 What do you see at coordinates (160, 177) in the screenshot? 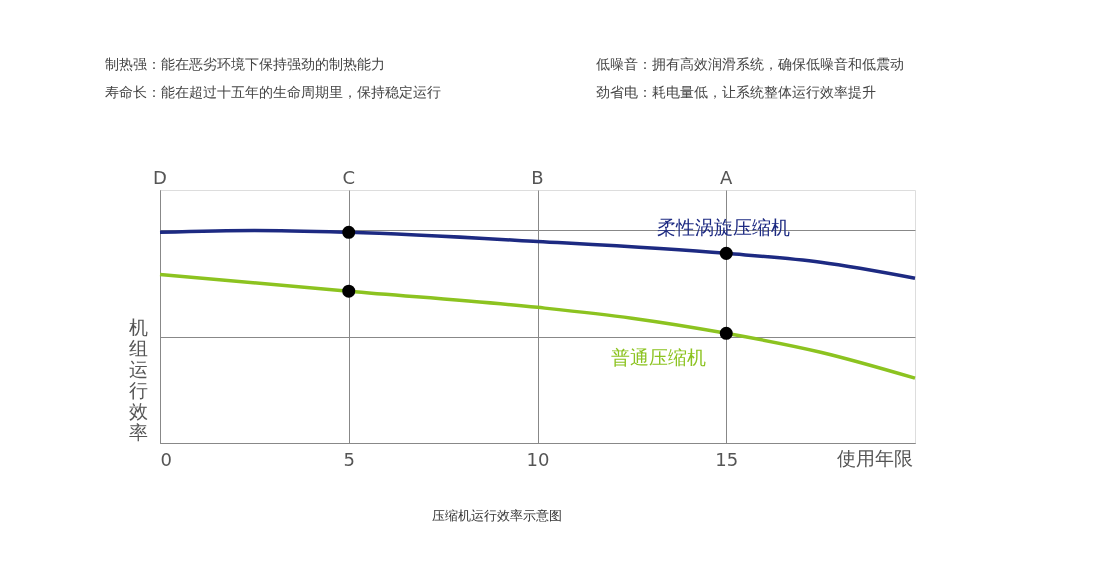
I see `text: D` at bounding box center [160, 177].